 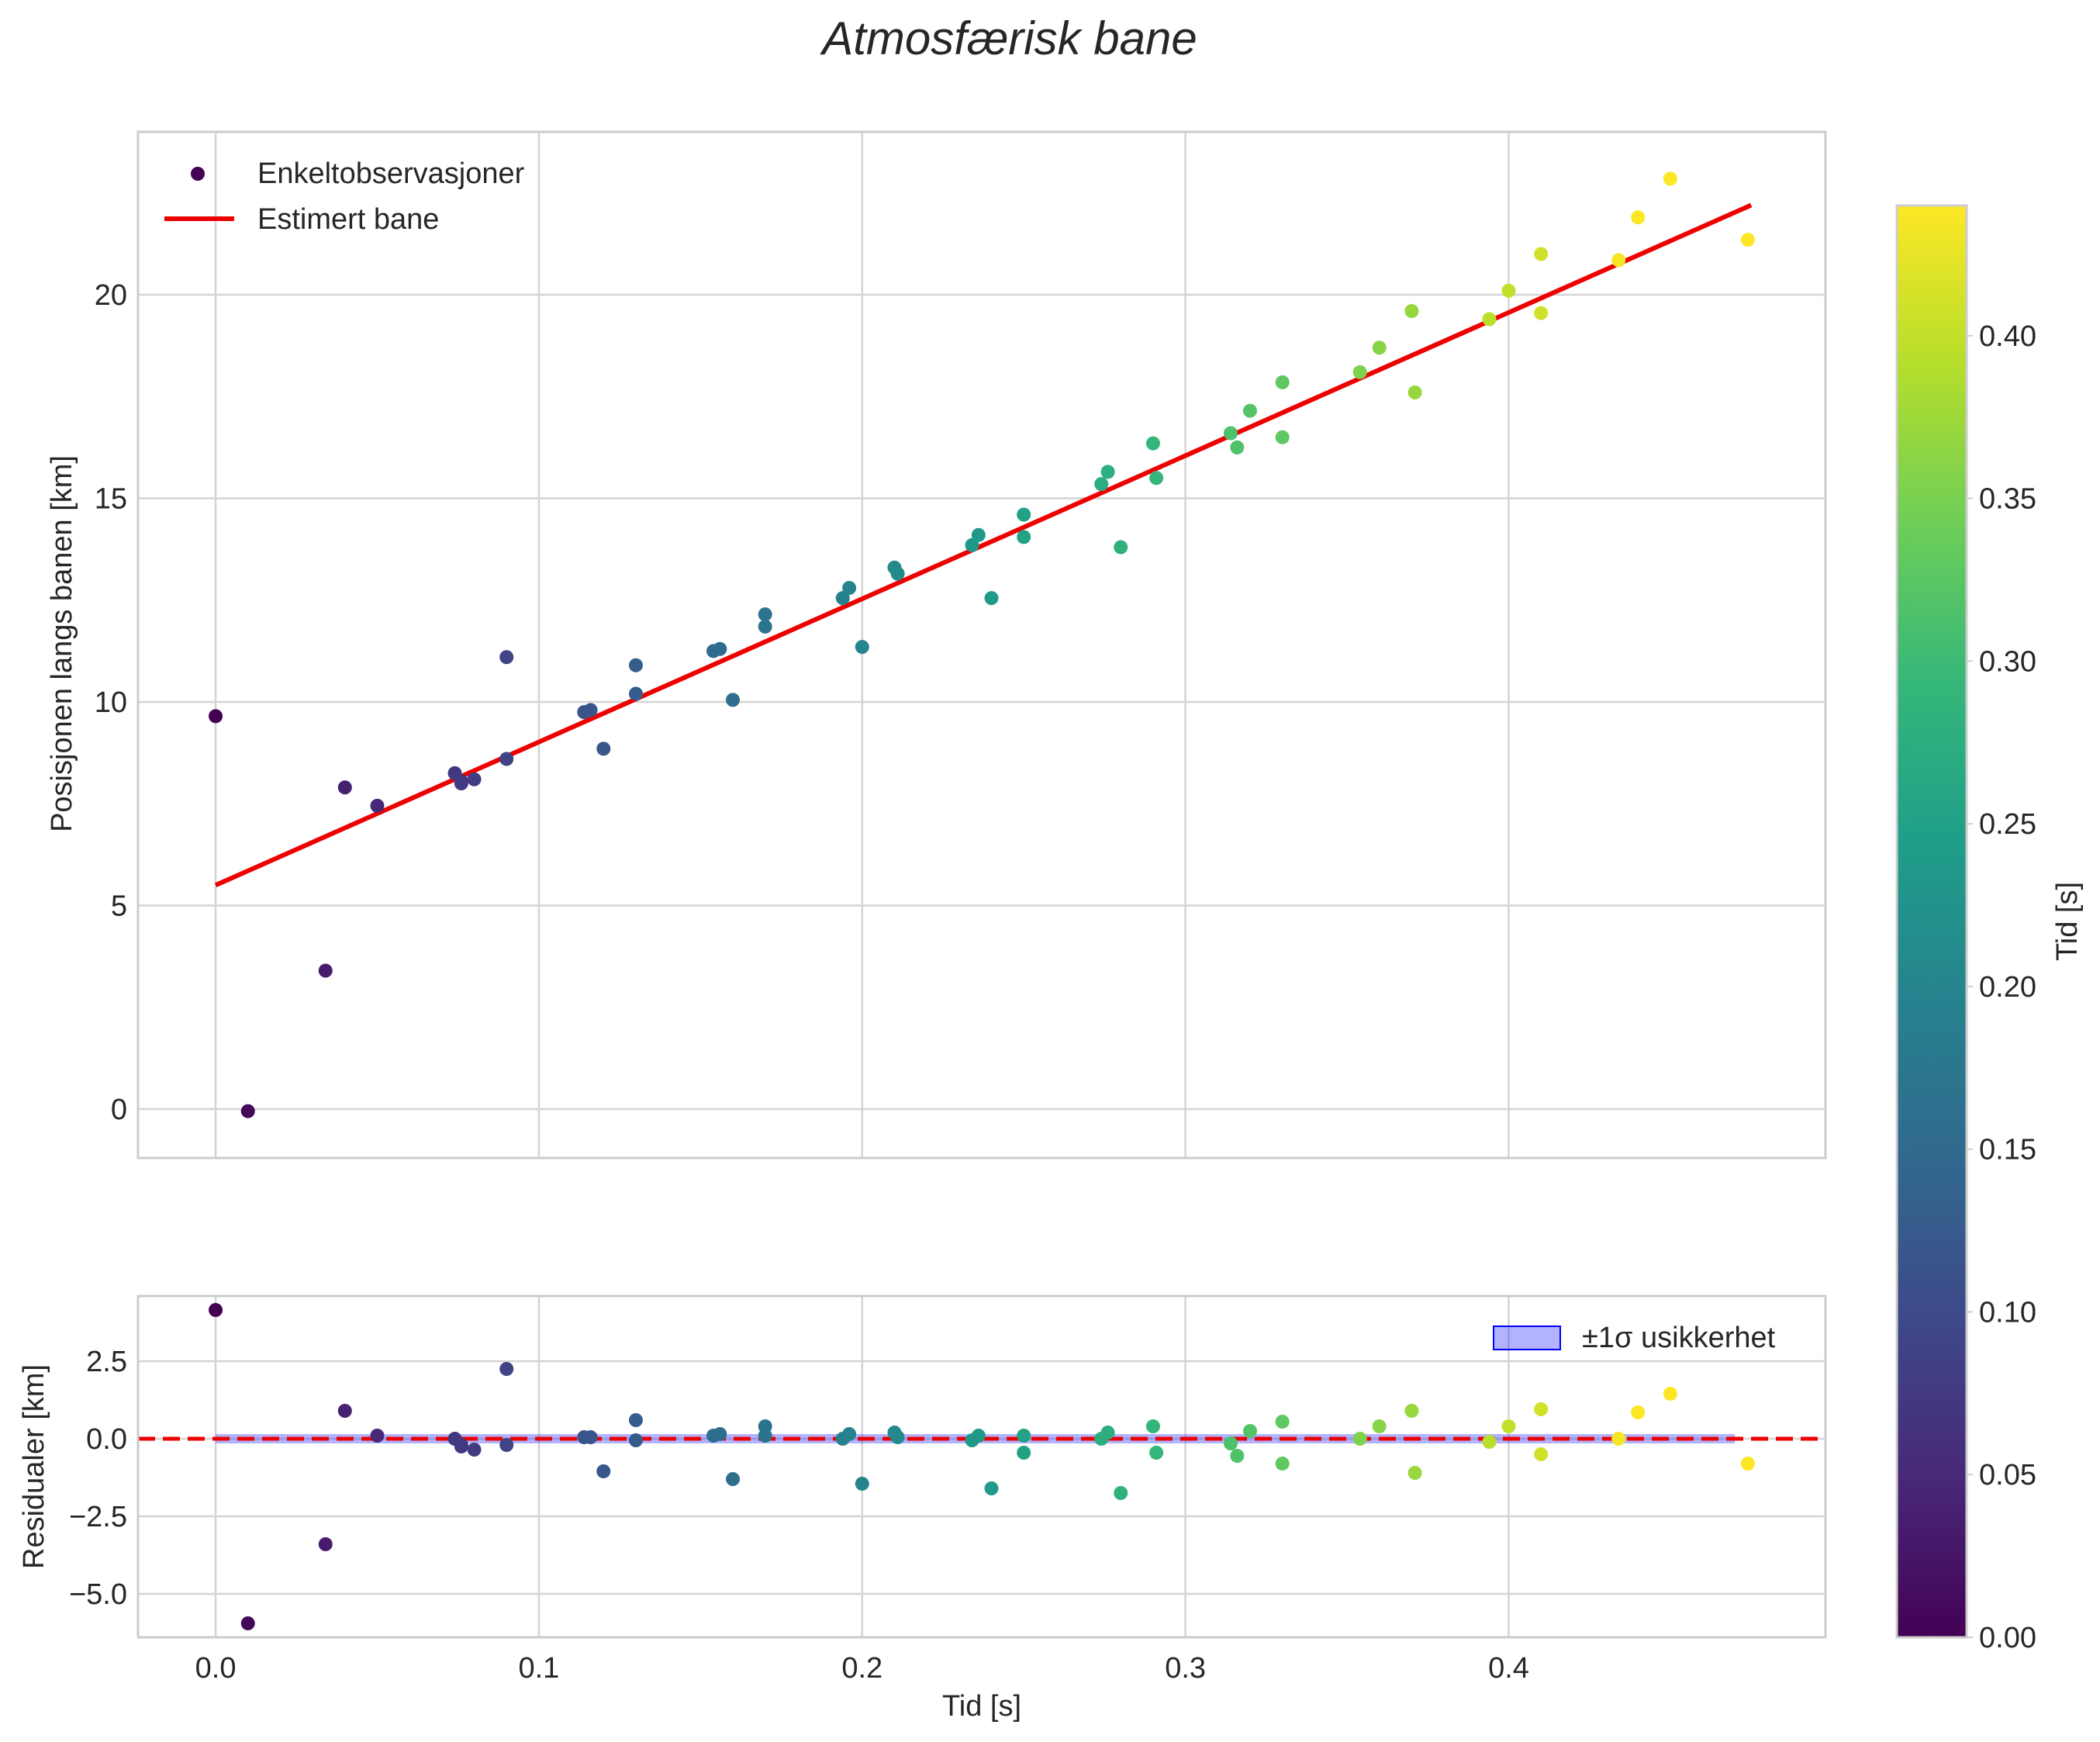 I want to click on colorbar-gradient, so click(x=1931, y=921).